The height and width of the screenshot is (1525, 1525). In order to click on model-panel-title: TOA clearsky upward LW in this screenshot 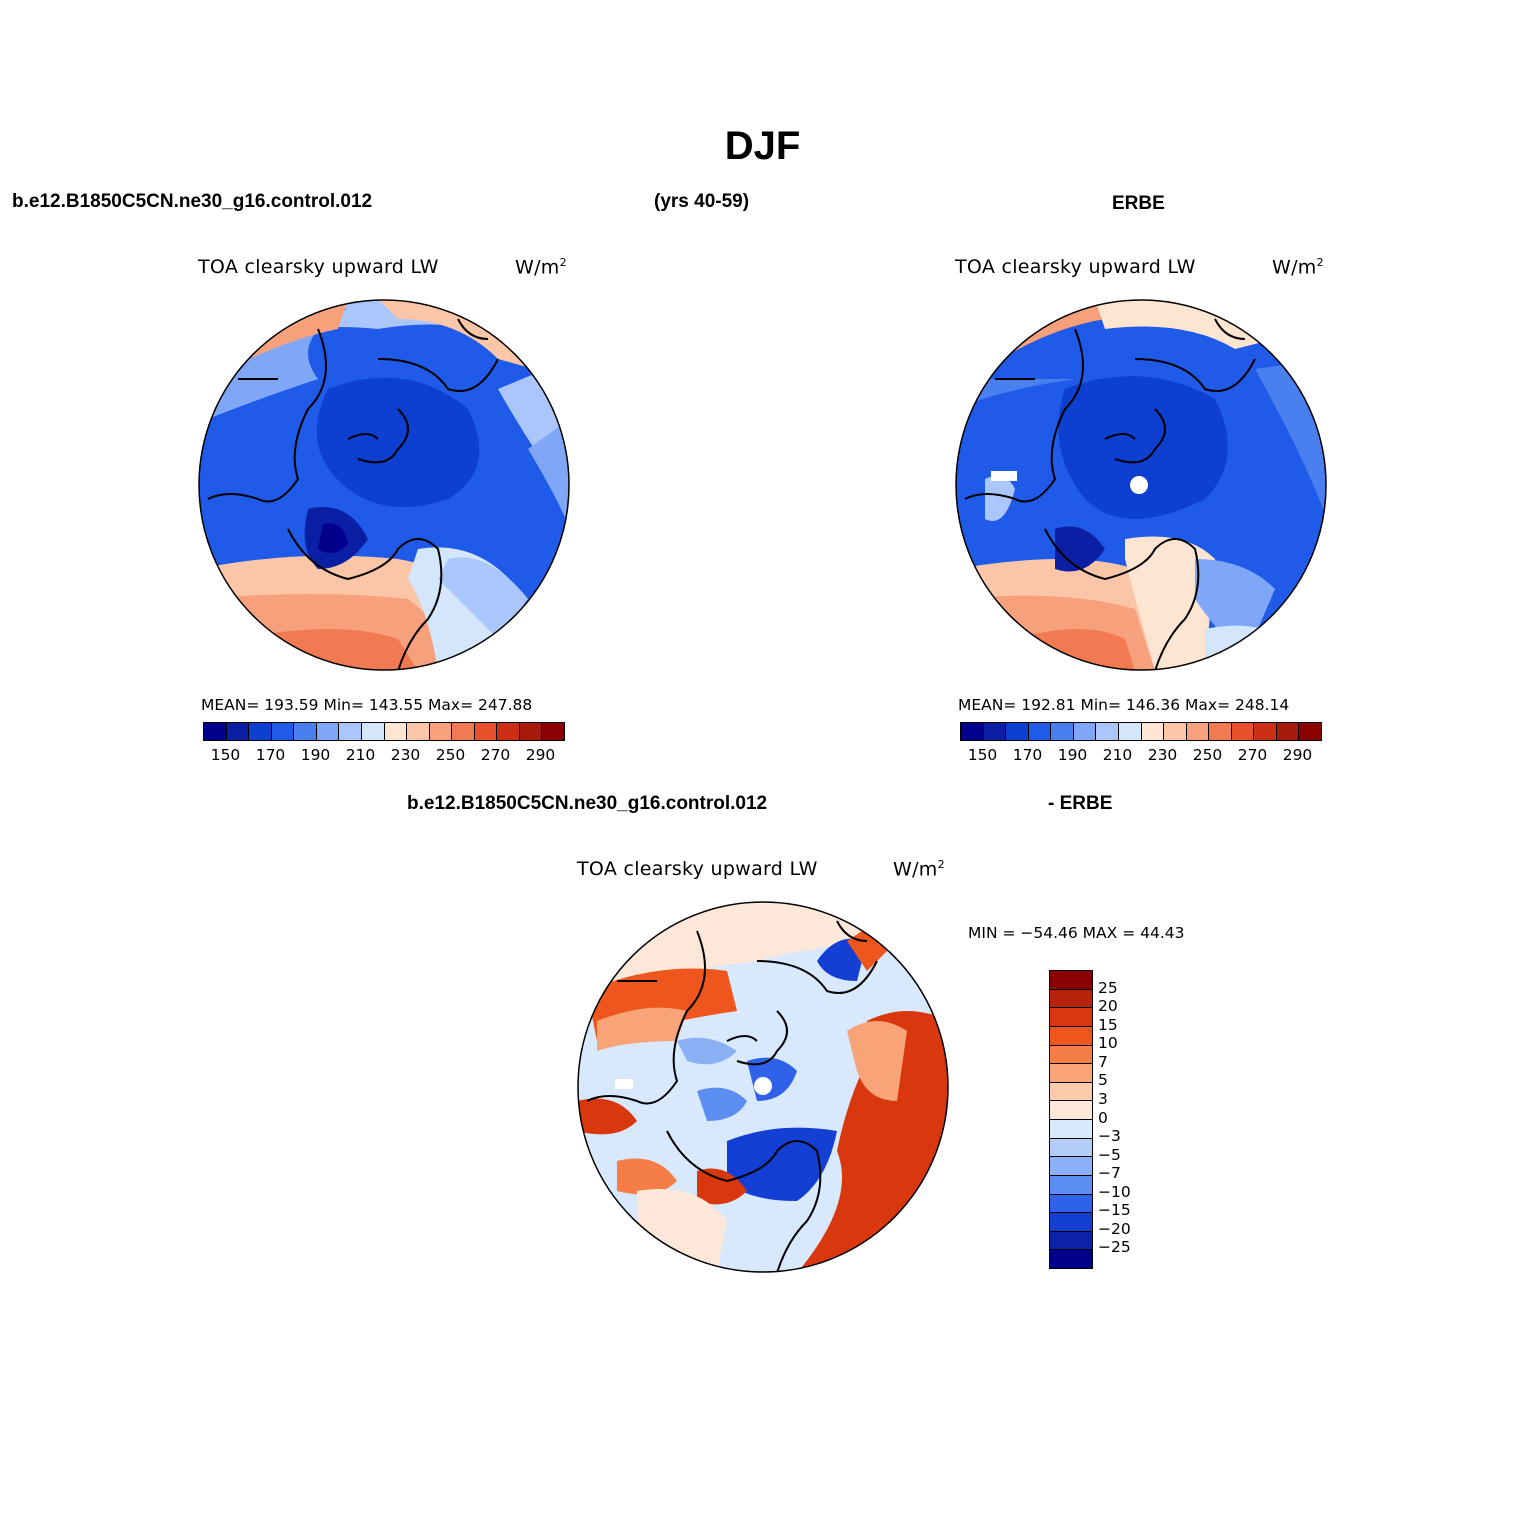, I will do `click(318, 267)`.